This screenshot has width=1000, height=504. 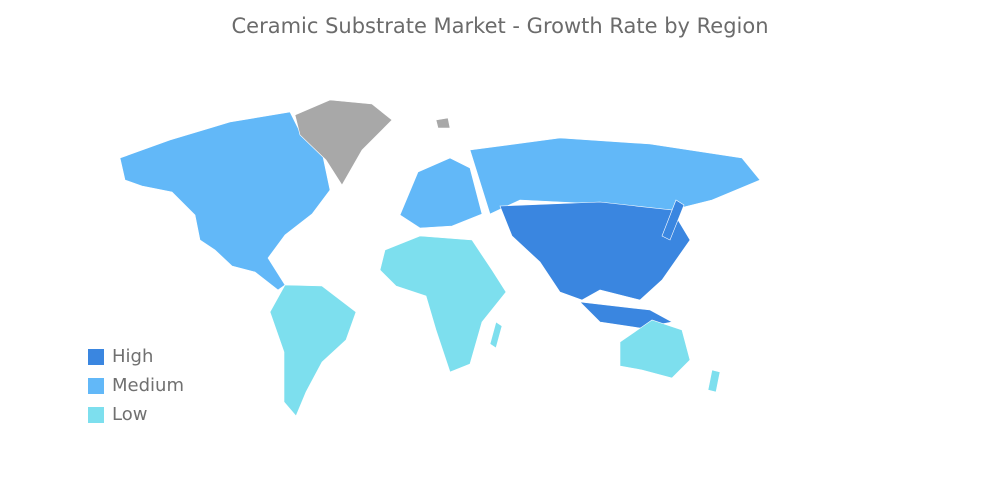 I want to click on legend: High Medium Low, so click(x=136, y=385).